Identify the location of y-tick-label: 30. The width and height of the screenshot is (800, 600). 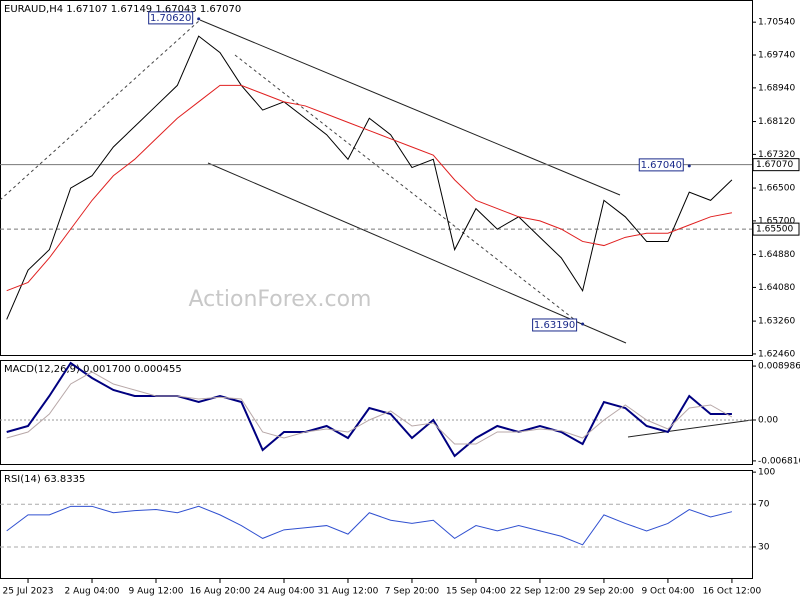
(764, 547).